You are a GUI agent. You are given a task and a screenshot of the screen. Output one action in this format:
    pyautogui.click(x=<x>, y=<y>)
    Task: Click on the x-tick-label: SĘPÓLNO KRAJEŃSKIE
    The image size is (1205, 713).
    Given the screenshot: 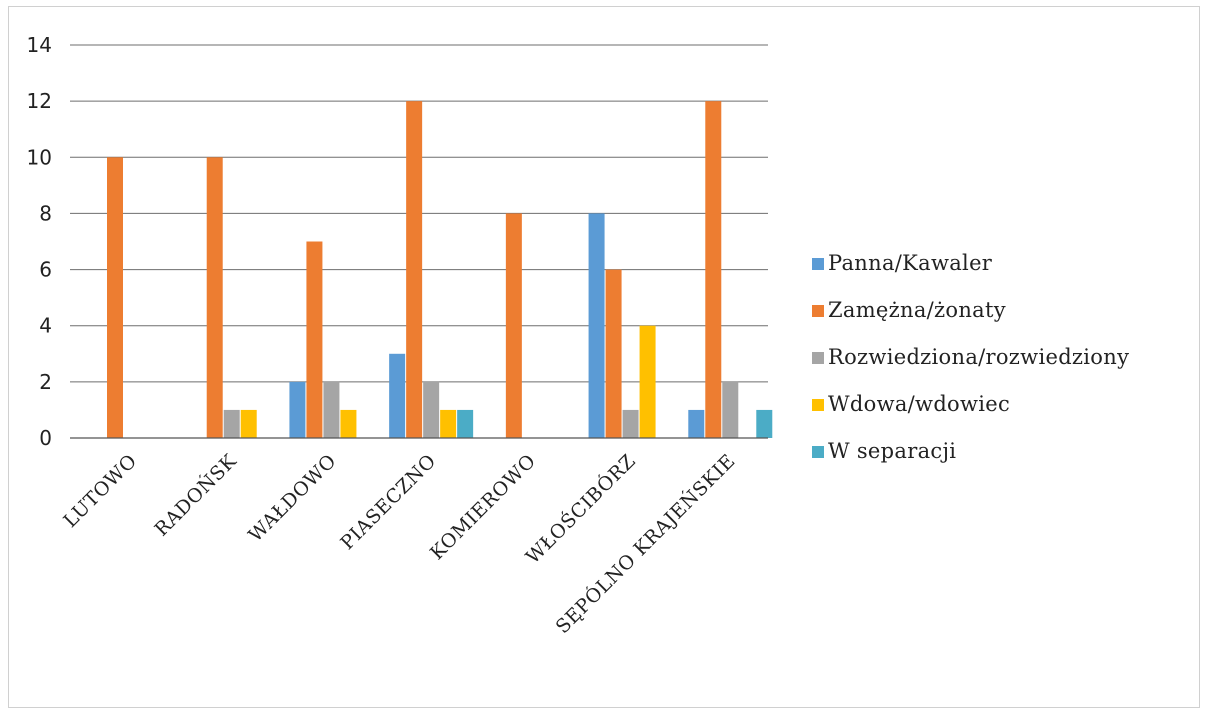 What is the action you would take?
    pyautogui.click(x=645, y=543)
    